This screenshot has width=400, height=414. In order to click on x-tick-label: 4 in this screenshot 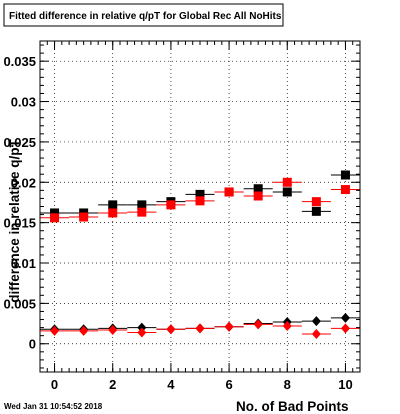, I will do `click(171, 384)`.